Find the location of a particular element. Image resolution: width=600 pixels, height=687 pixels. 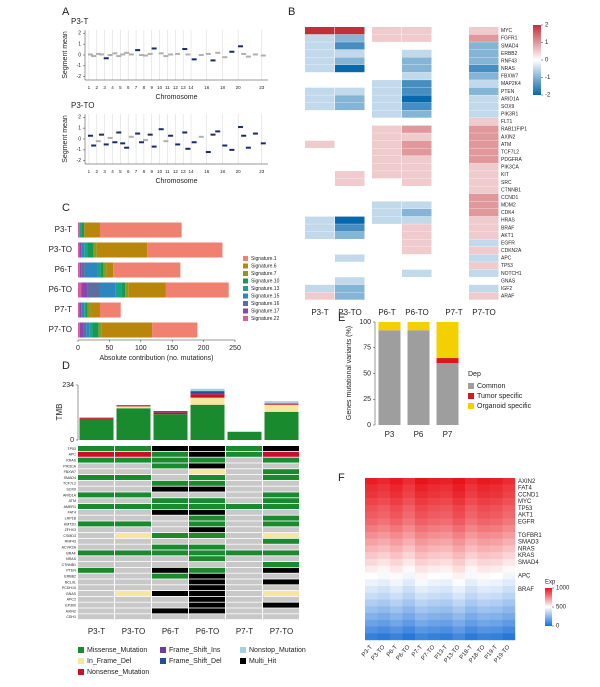

gene-label: EP300 is located at coordinates (70, 605).